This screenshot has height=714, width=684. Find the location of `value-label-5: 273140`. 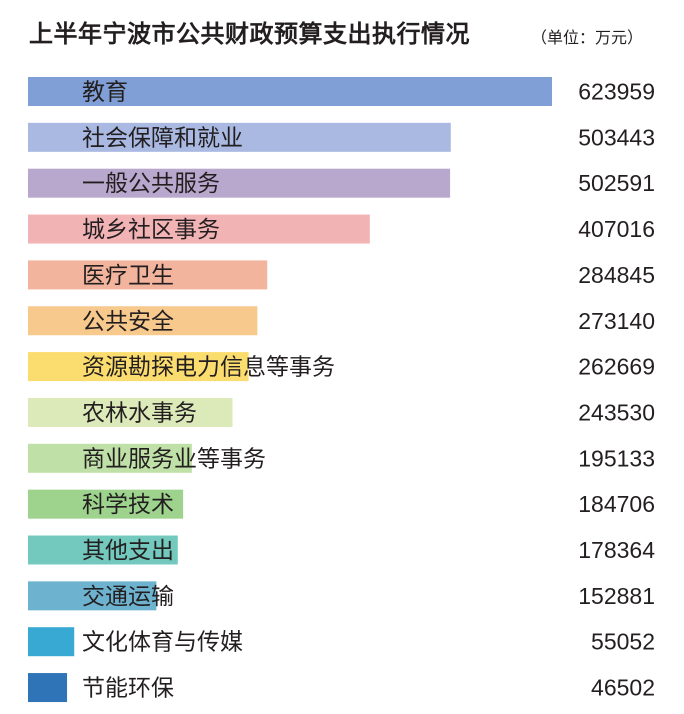

value-label-5: 273140 is located at coordinates (616, 321).